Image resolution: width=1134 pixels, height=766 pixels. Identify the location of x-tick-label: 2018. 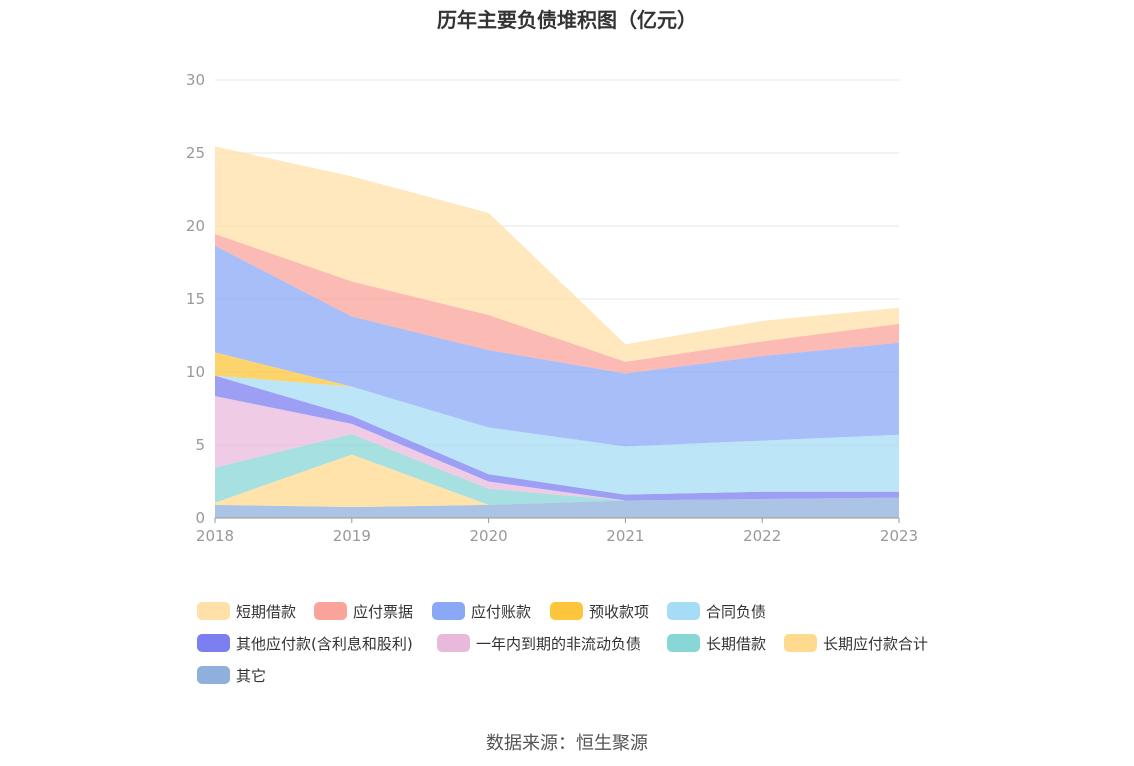
(215, 536).